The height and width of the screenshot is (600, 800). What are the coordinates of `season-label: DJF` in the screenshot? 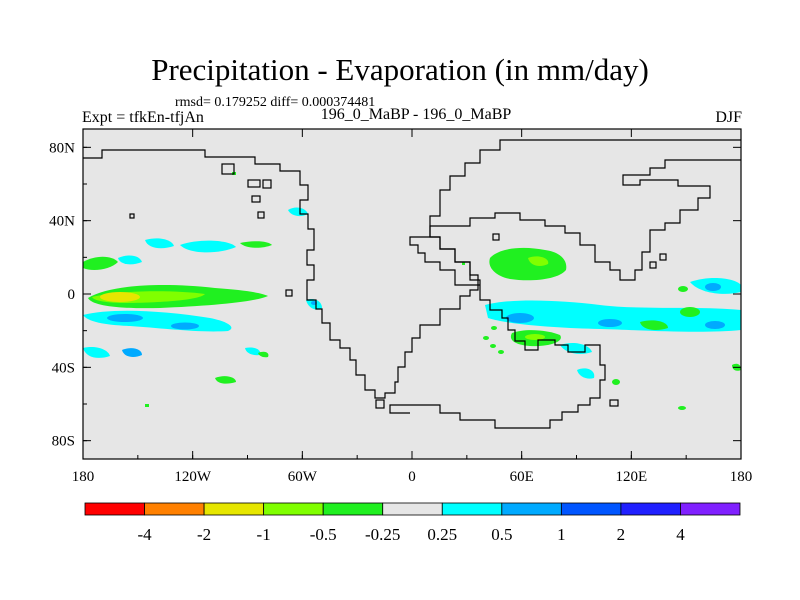 It's located at (728, 117).